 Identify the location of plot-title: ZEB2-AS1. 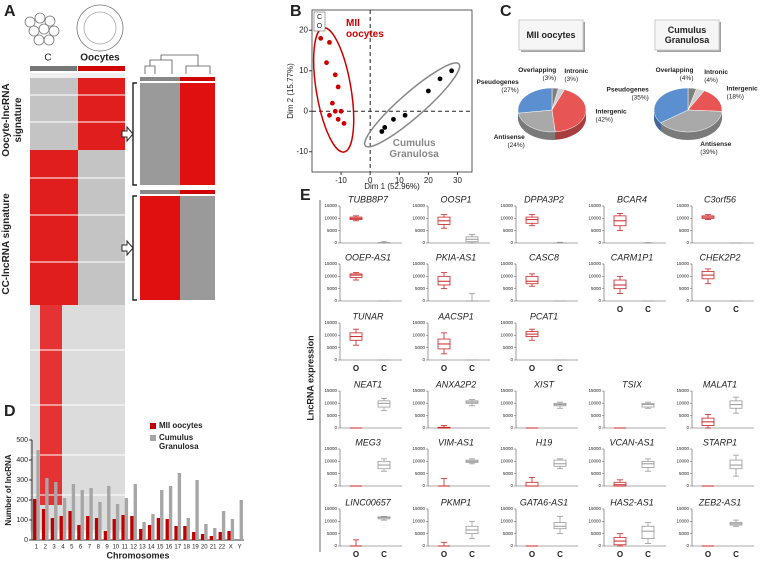
(720, 502).